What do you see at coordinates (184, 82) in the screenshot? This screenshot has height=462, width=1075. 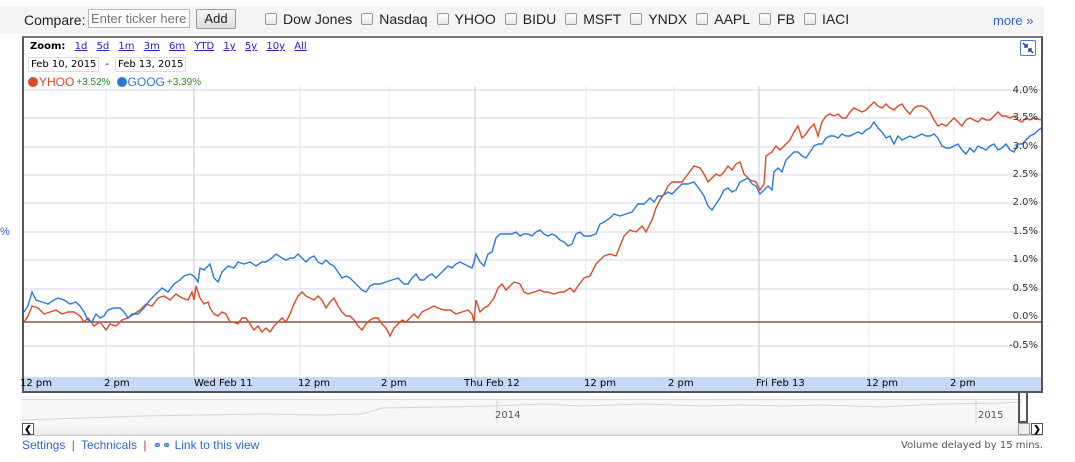 I see `legend-goog-change: +3.39%` at bounding box center [184, 82].